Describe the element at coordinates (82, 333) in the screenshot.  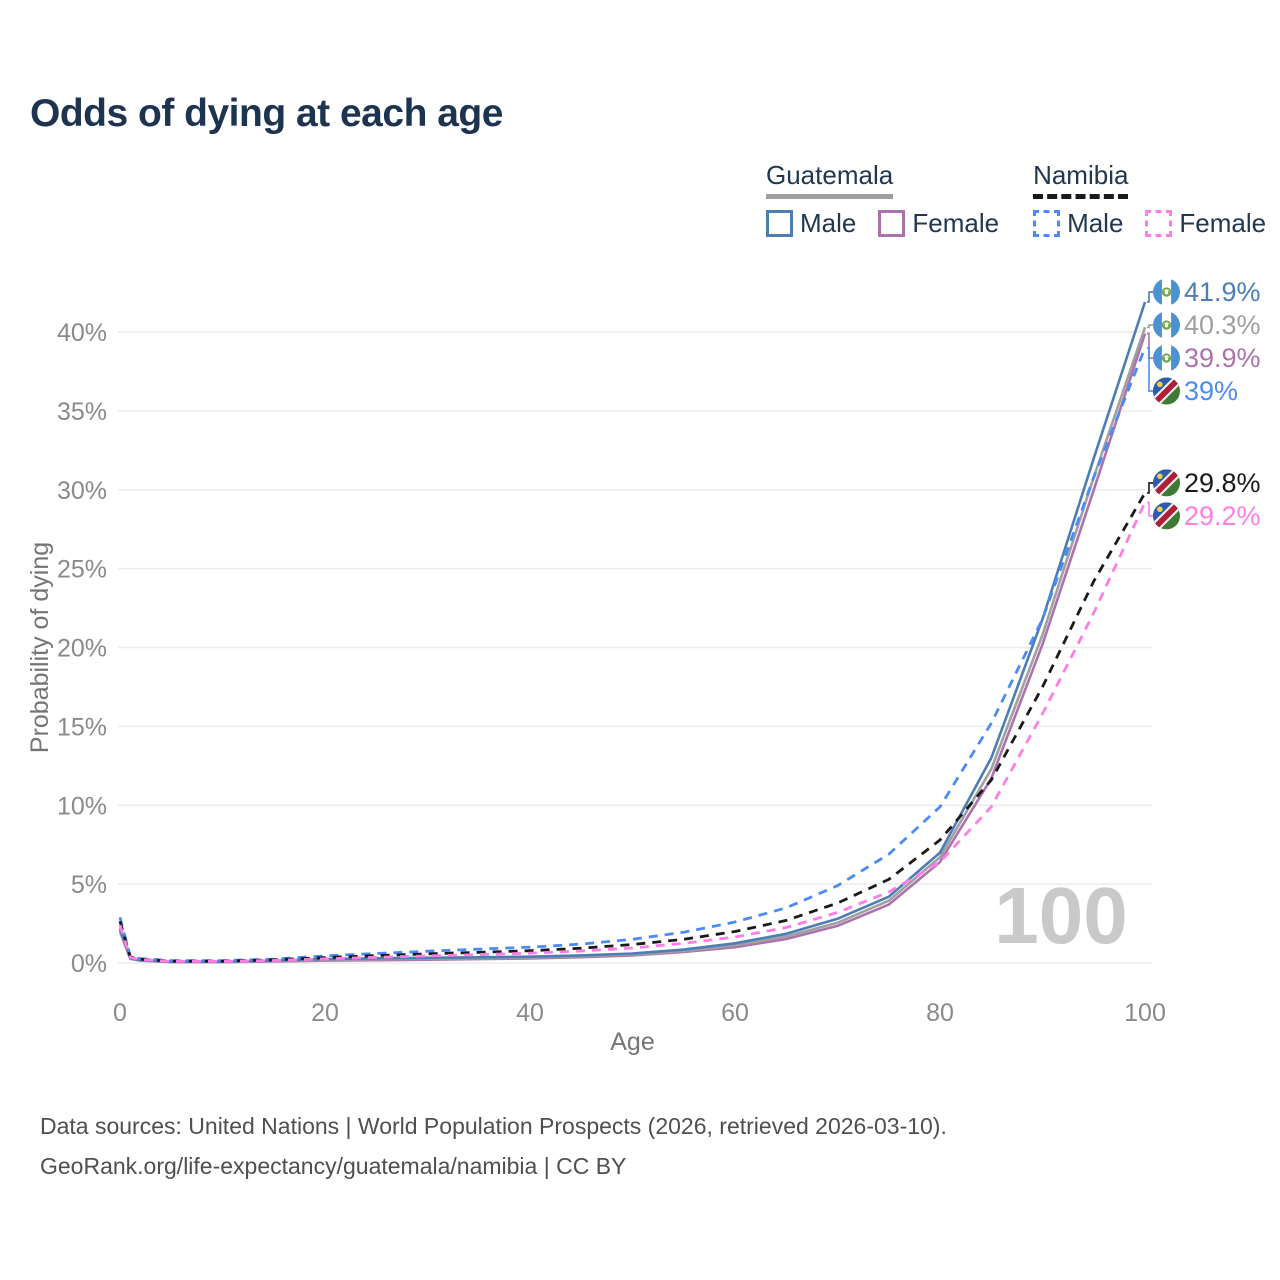
I see `y-tick-label: 40%` at that location.